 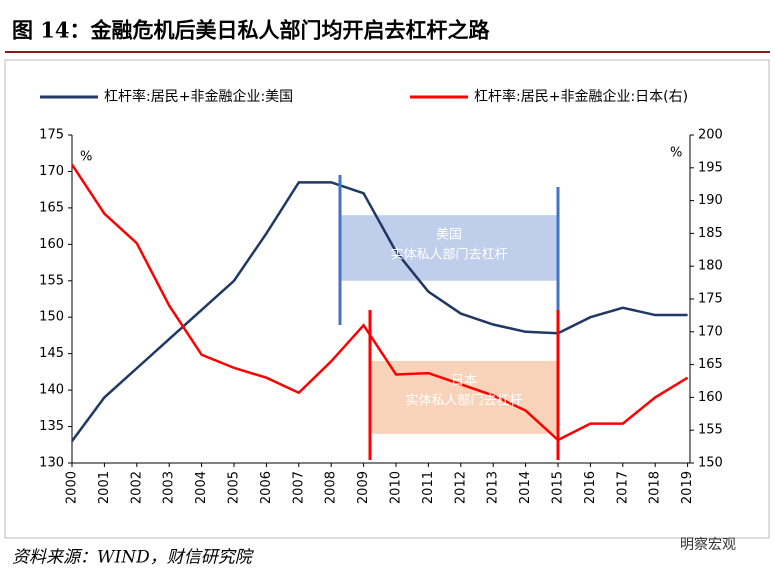 What do you see at coordinates (104, 487) in the screenshot?
I see `x-tick-label: 2001` at bounding box center [104, 487].